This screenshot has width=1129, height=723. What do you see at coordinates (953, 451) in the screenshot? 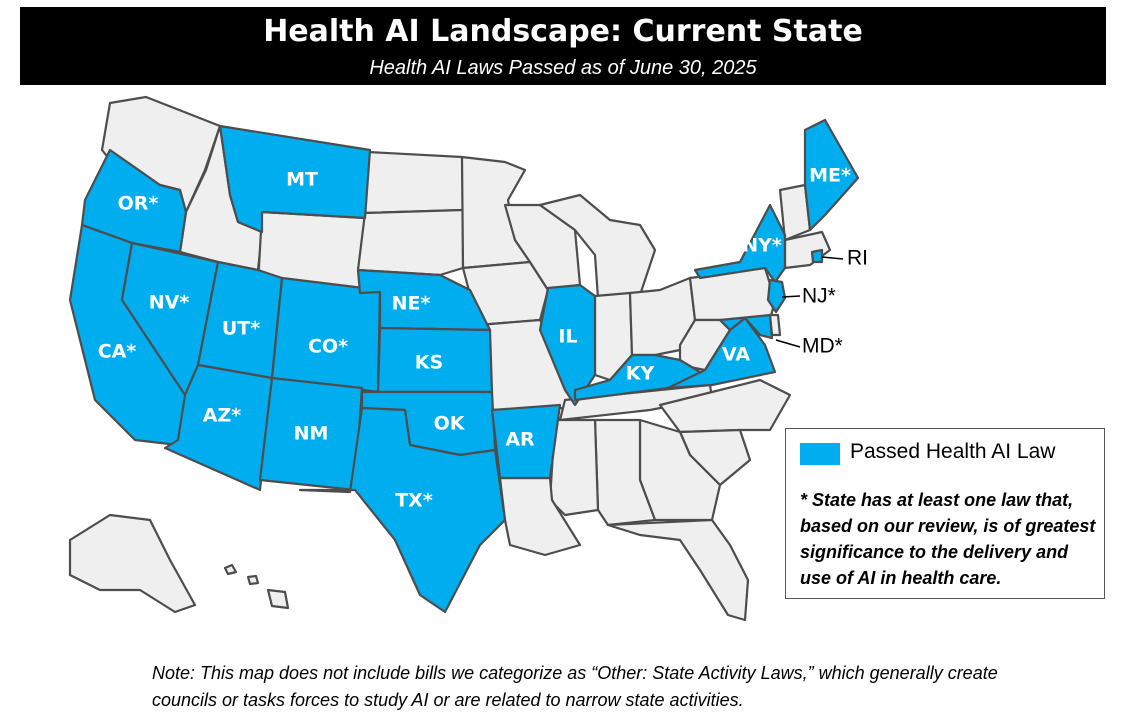
I see `legend-key-label: Passed Health AI Law` at bounding box center [953, 451].